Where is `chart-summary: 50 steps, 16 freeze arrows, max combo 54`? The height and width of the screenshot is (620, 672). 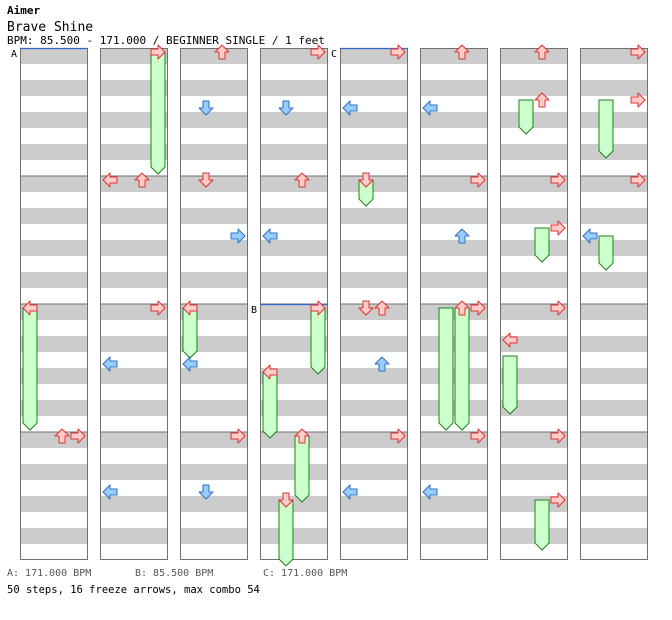
chart-summary: 50 steps, 16 freeze arrows, max combo 54 is located at coordinates (133, 590).